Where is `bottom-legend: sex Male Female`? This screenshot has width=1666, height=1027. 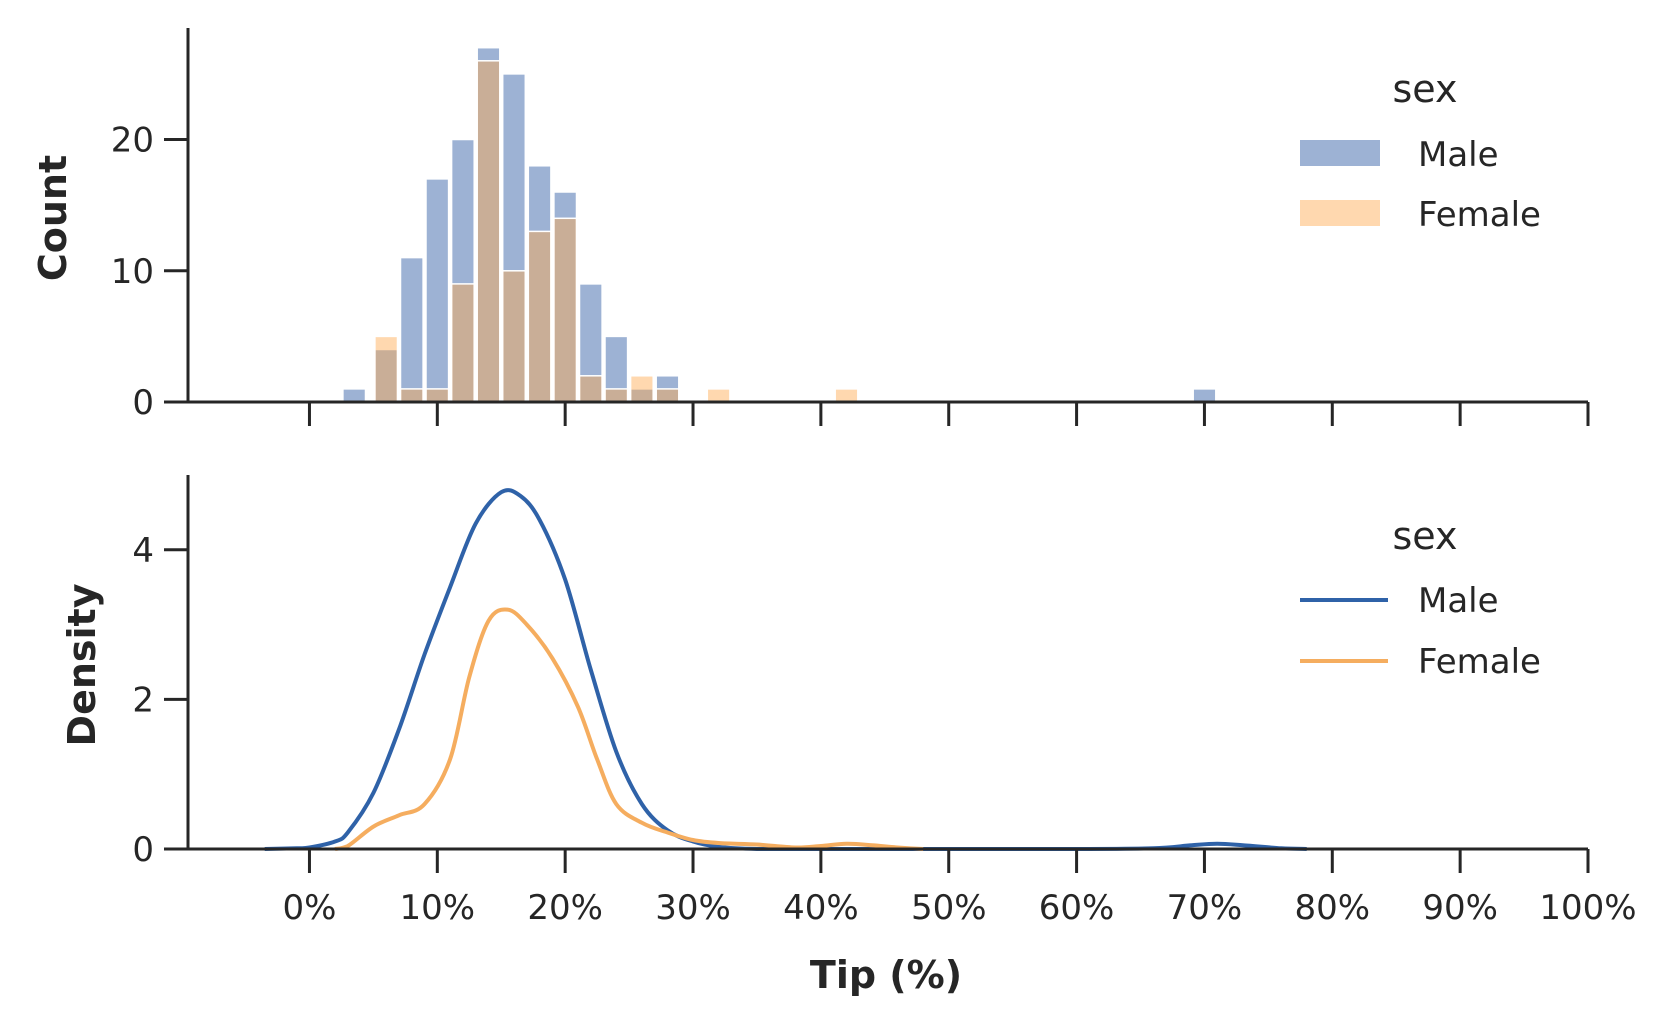 bottom-legend: sex Male Female is located at coordinates (1420, 598).